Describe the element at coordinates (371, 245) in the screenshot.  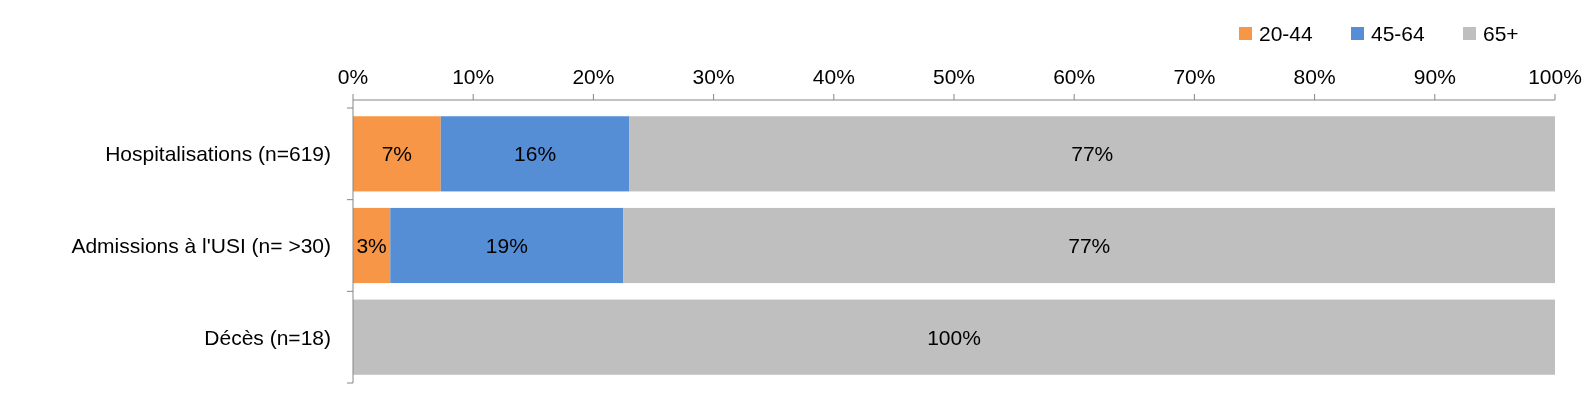
I see `data-label: 3%` at that location.